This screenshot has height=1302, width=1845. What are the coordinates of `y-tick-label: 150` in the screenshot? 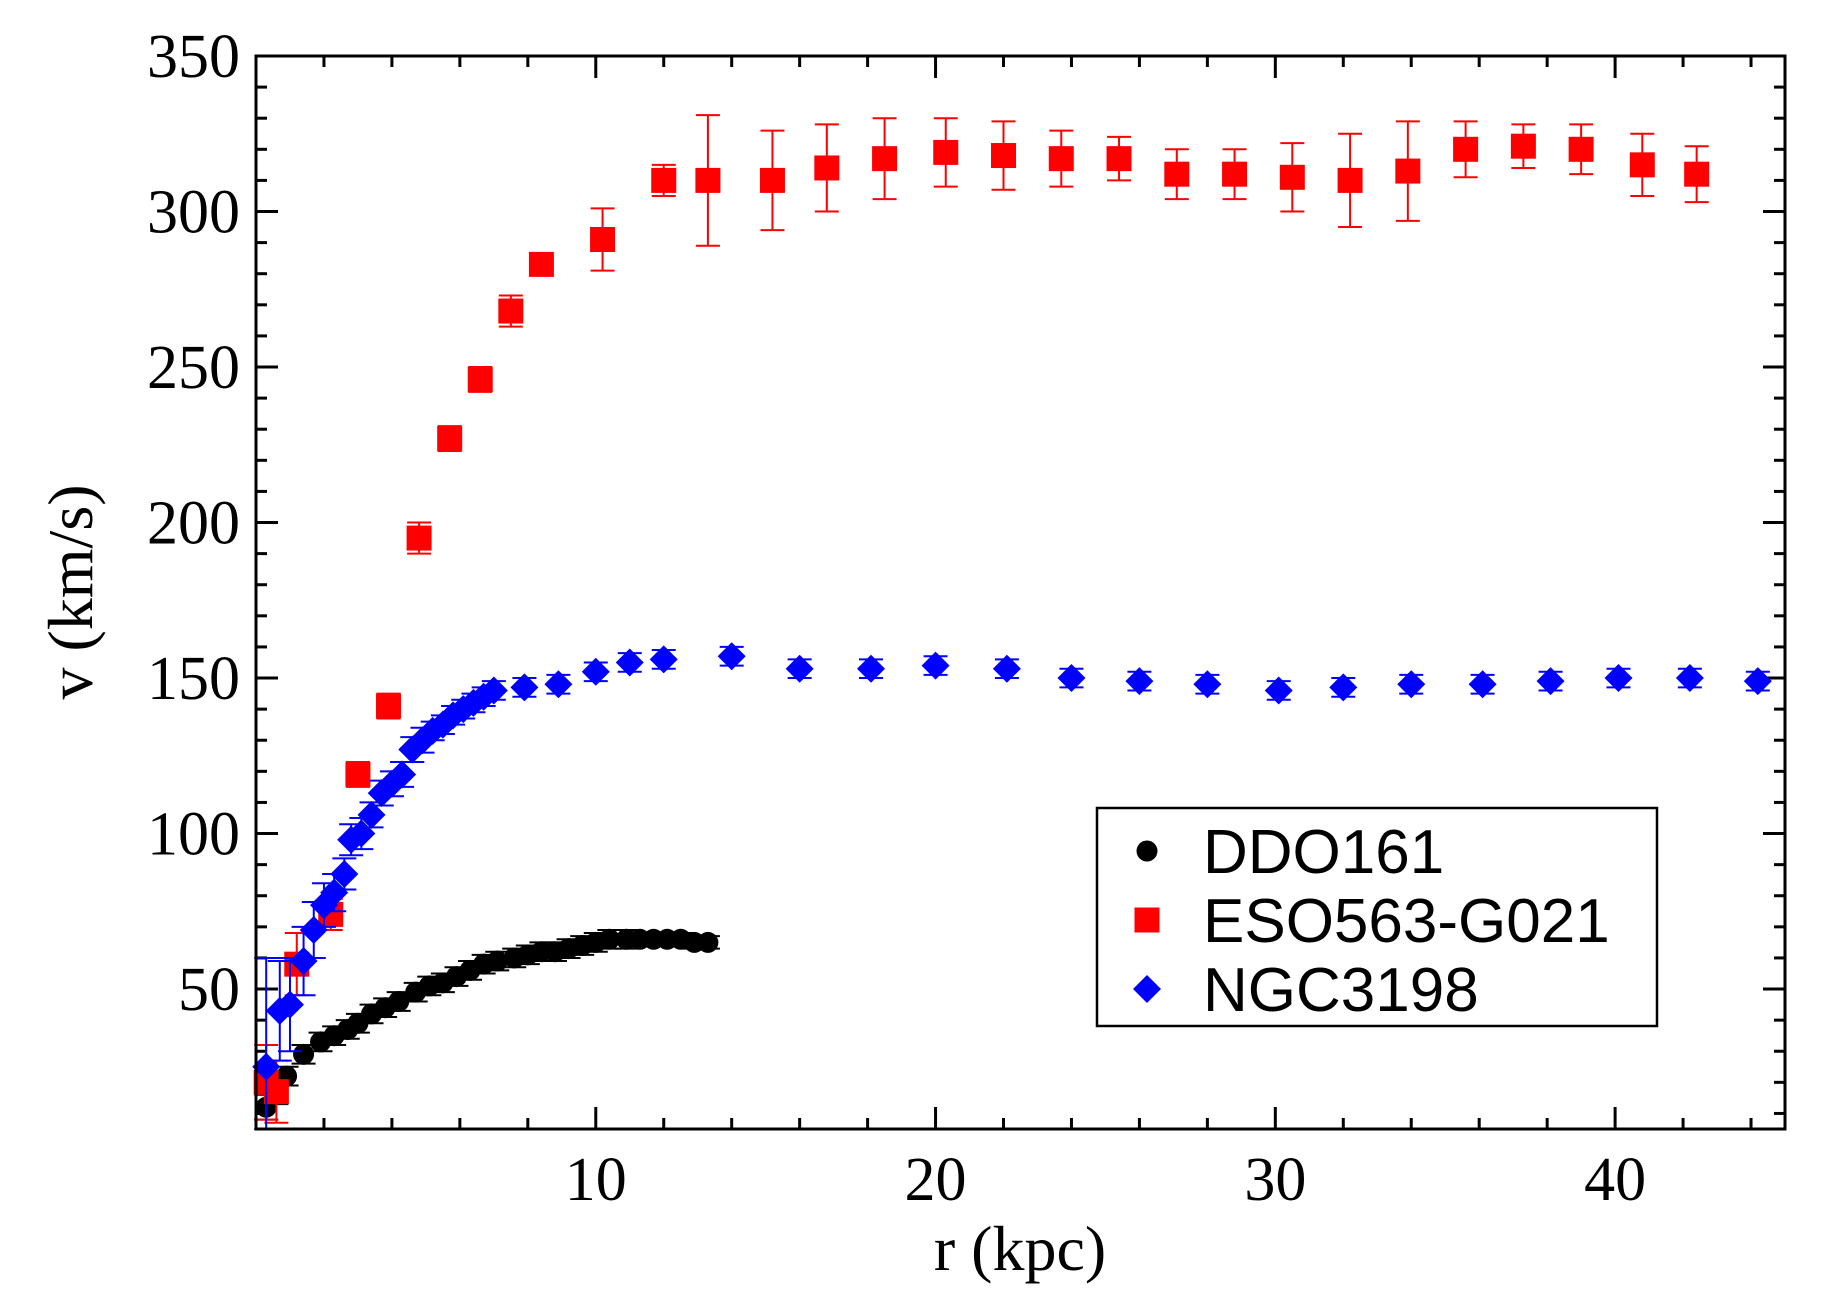 It's located at (193, 679).